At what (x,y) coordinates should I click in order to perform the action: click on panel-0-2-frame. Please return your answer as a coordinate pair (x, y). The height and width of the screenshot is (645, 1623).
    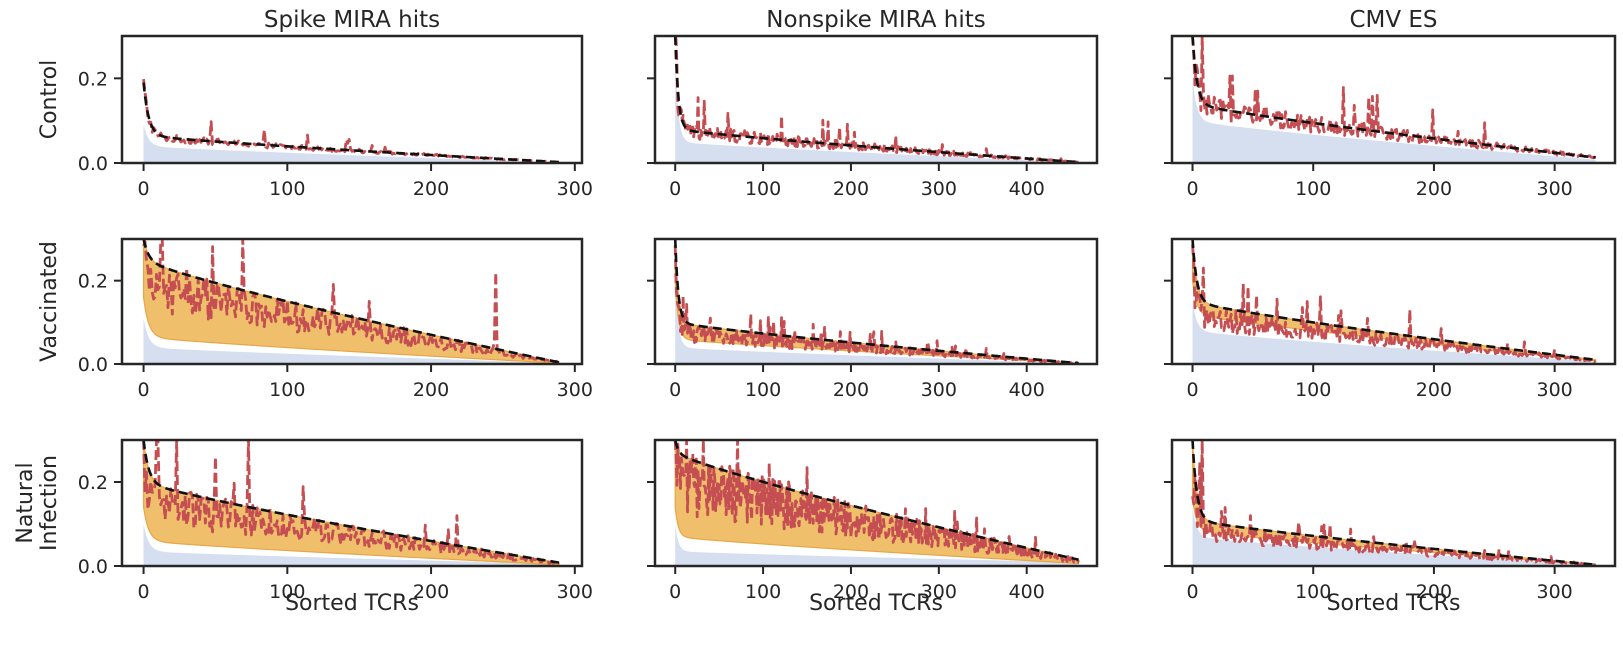
    Looking at the image, I should click on (1393, 99).